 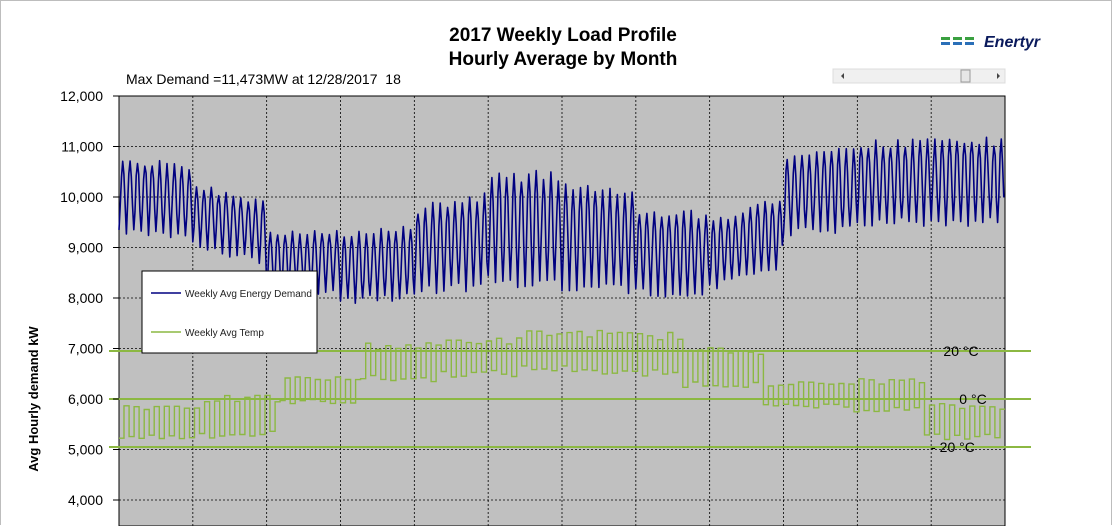 I want to click on legend-temp-label: Weekly Avg Temp, so click(x=224, y=333).